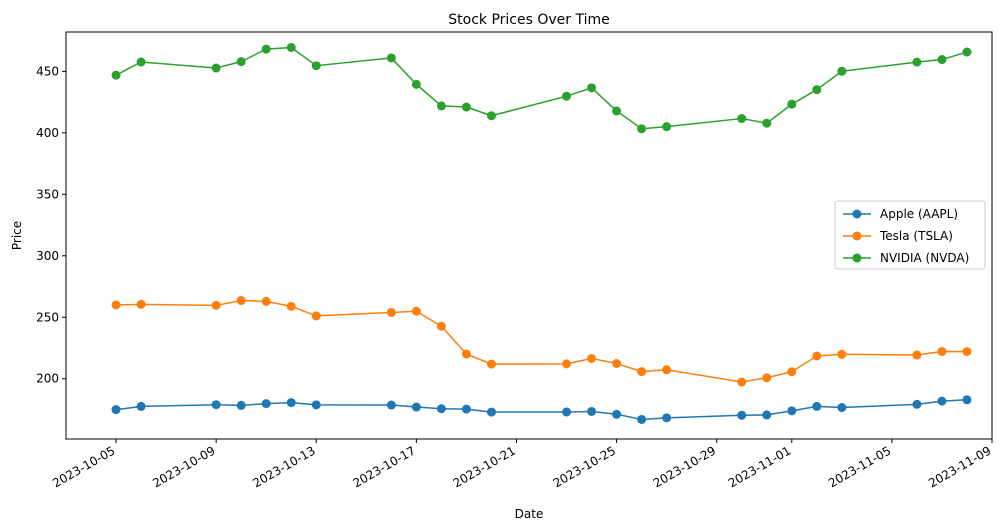  I want to click on series-apple-aapl, so click(541, 409).